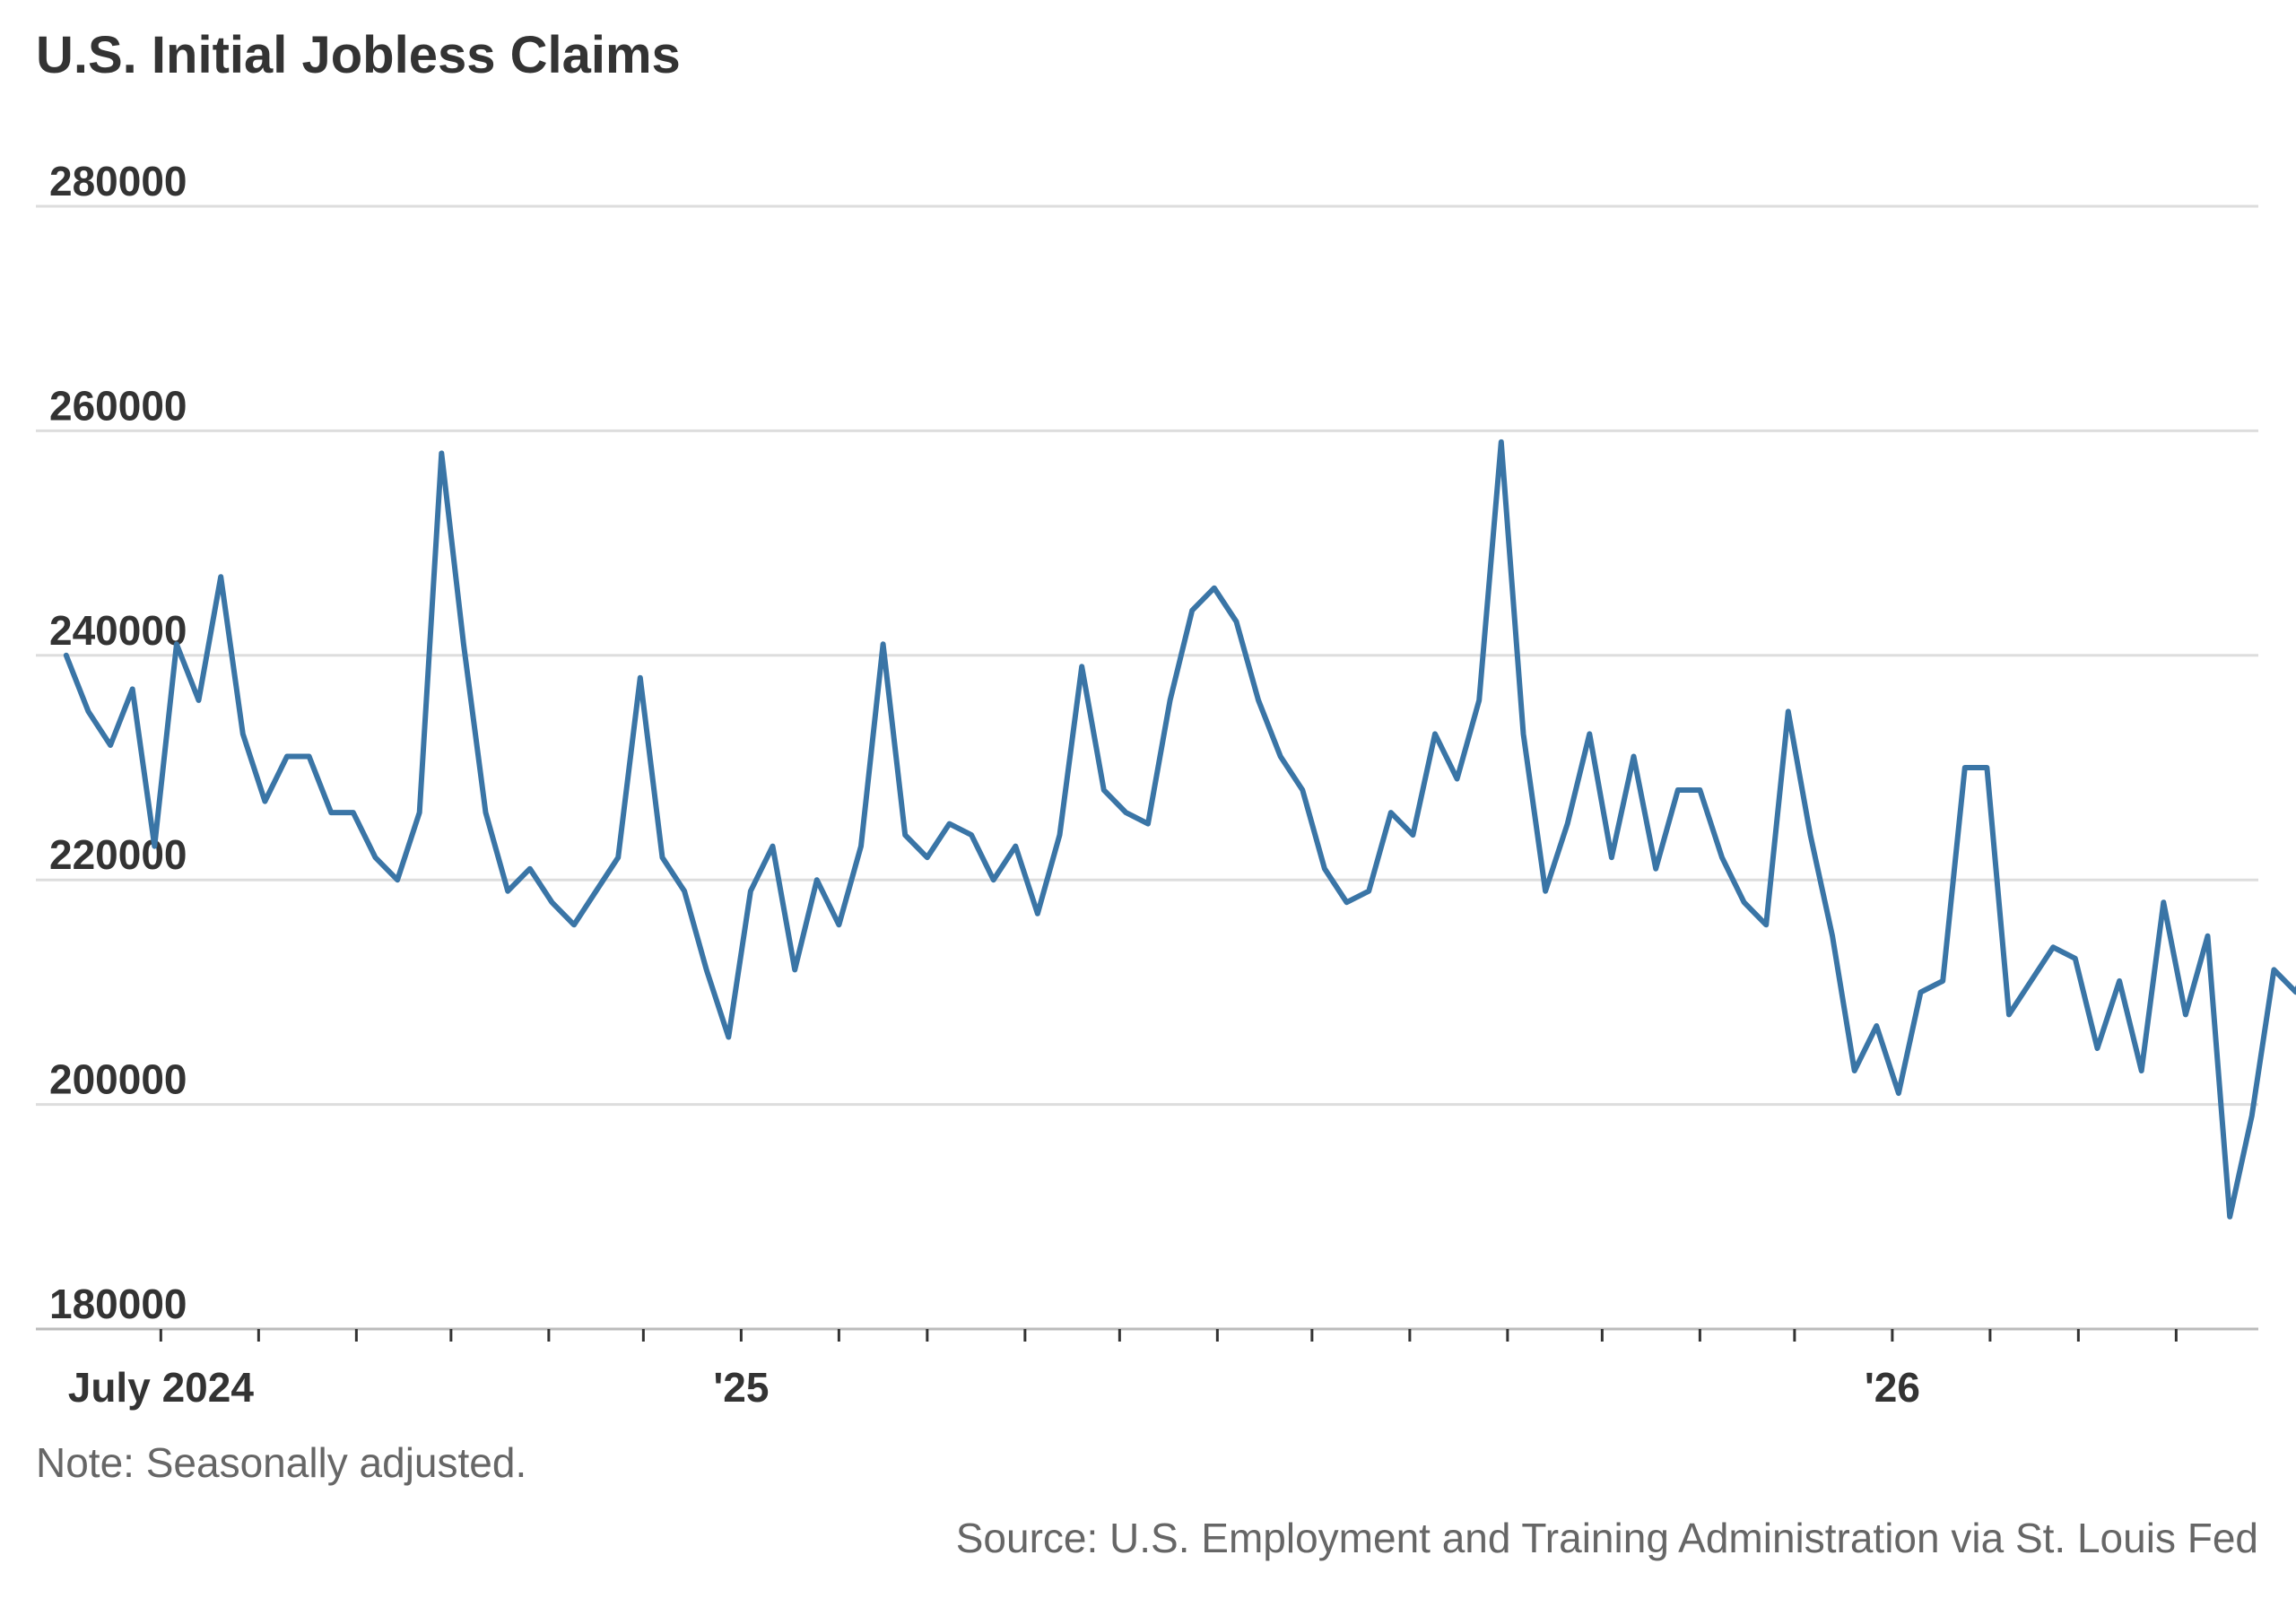  What do you see at coordinates (1892, 1388) in the screenshot?
I see `x-tick-label: '26` at bounding box center [1892, 1388].